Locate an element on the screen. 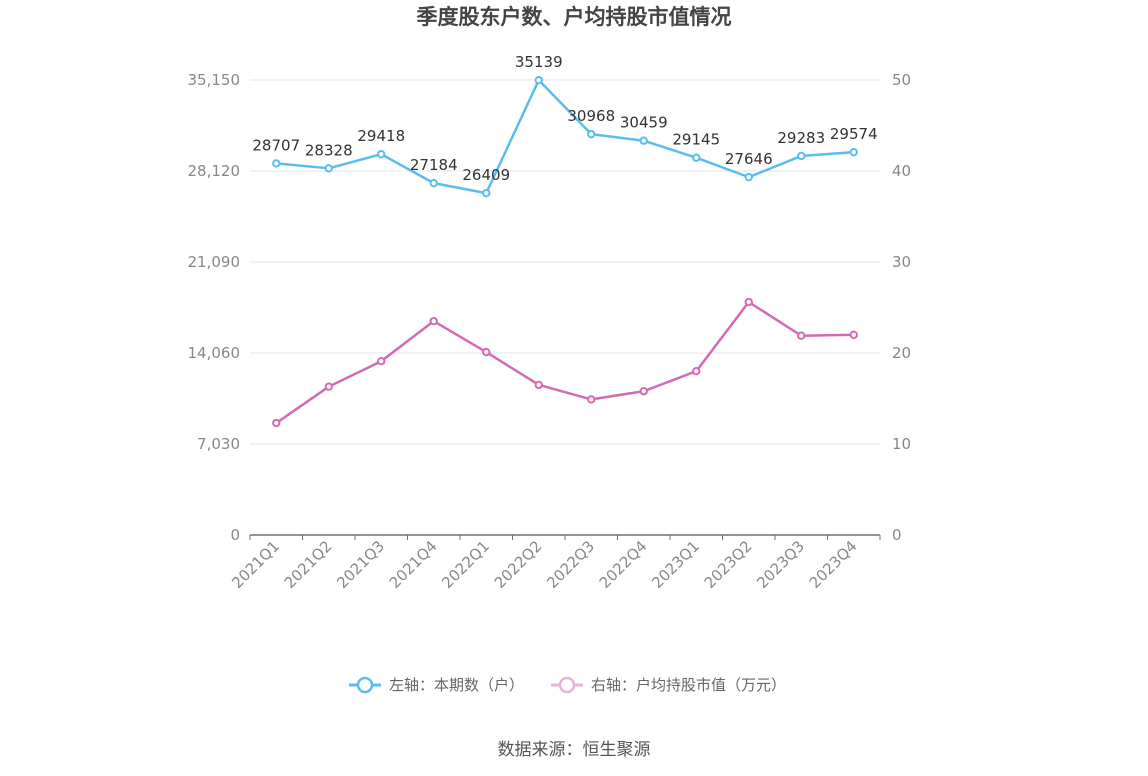 Image resolution: width=1148 pixels, height=776 pixels. source-note: 数据来源：恒生聚源 is located at coordinates (574, 750).